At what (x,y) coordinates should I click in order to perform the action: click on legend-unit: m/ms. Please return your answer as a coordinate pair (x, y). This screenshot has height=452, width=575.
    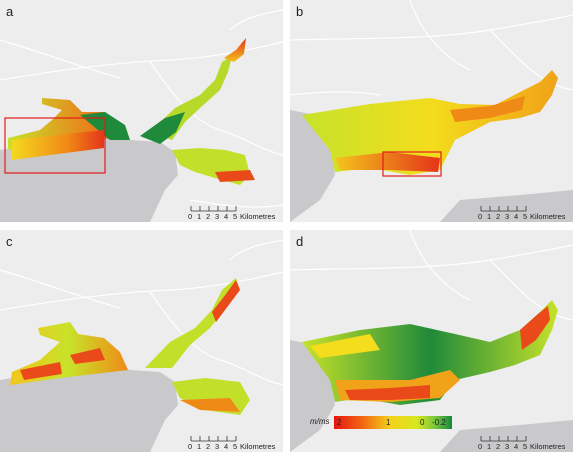
    Looking at the image, I should click on (320, 421).